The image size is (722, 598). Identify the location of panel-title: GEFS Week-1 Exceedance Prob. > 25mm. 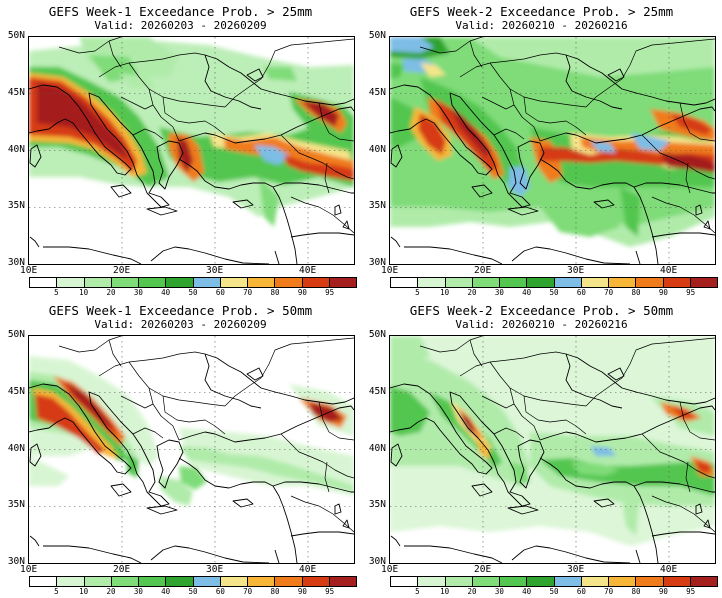
(180, 11).